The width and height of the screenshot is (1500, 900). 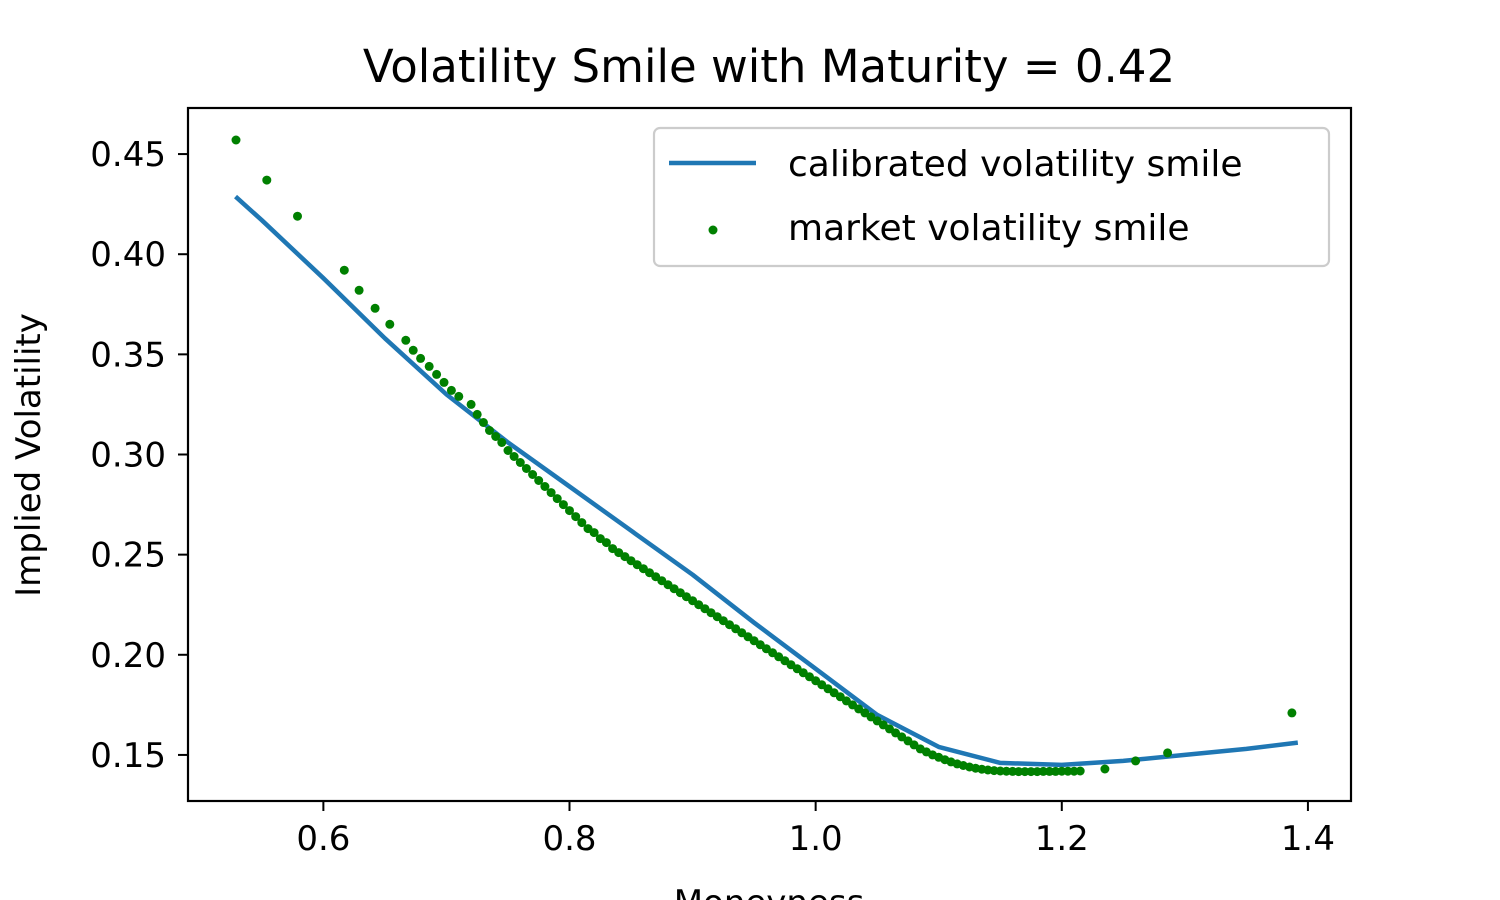 What do you see at coordinates (769, 891) in the screenshot?
I see `x-axis-label: Moneyness` at bounding box center [769, 891].